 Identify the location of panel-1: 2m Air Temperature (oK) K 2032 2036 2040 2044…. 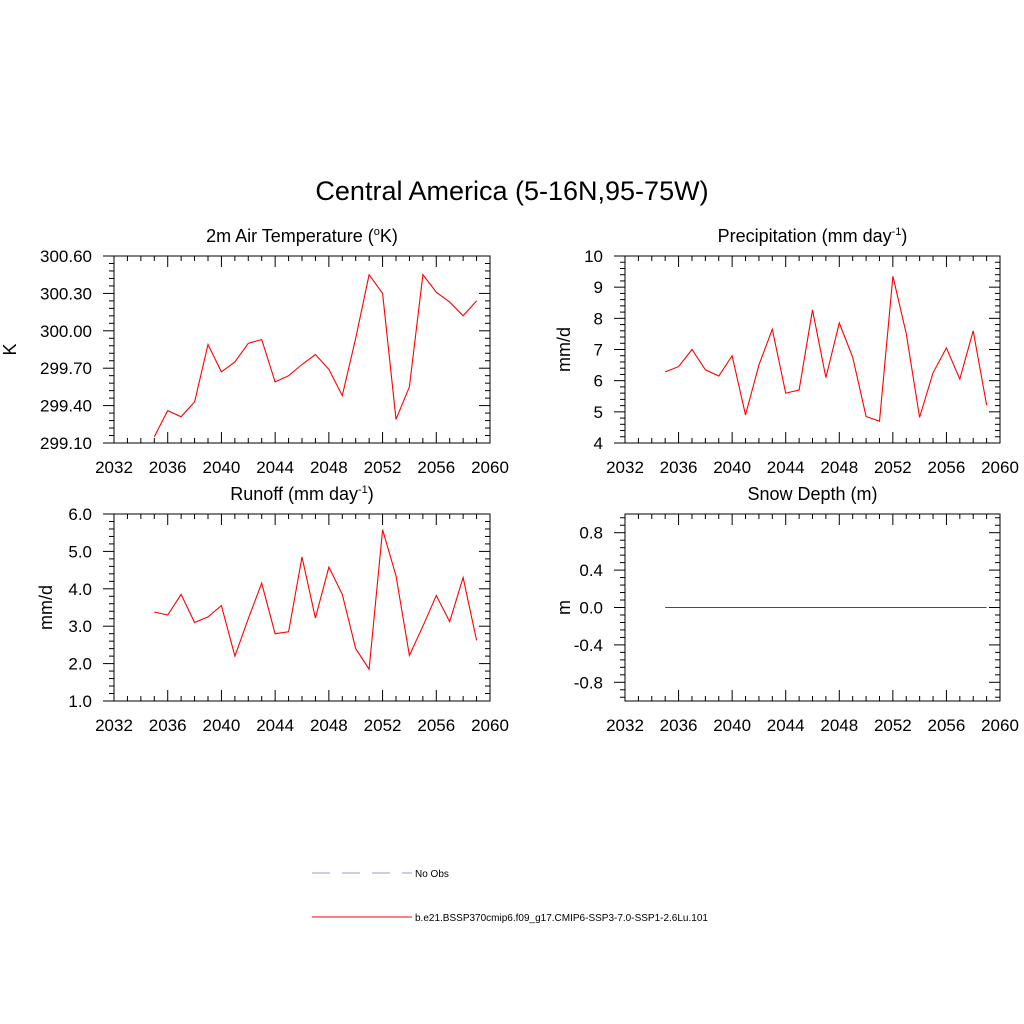
(254, 351).